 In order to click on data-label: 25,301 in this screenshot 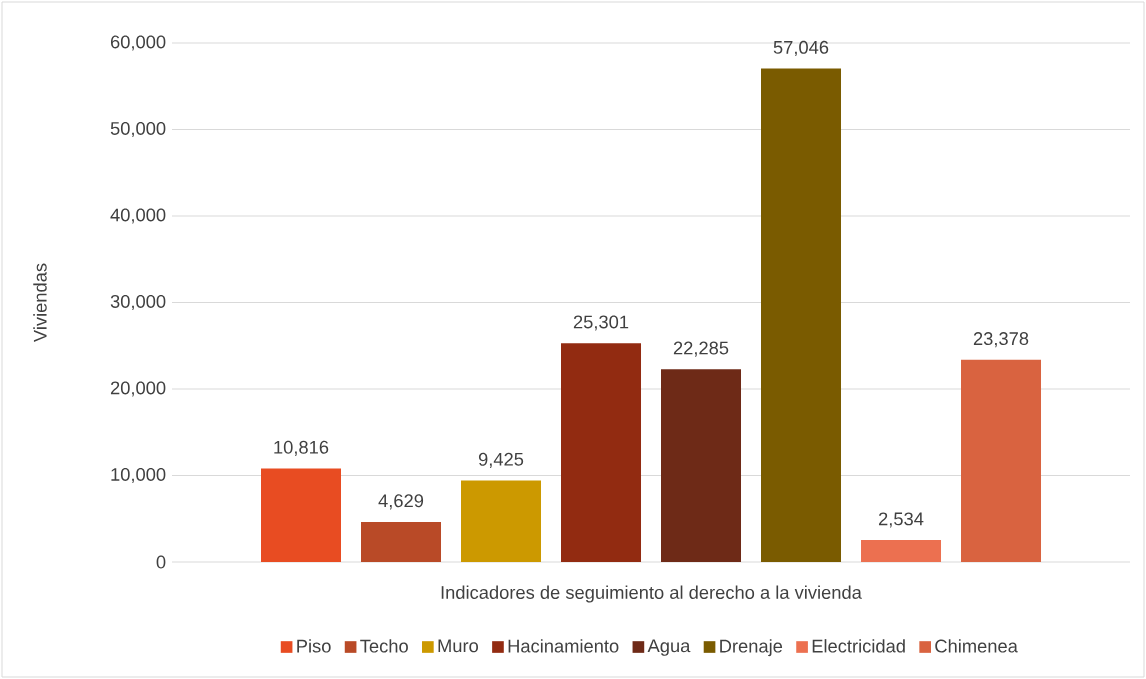, I will do `click(601, 323)`.